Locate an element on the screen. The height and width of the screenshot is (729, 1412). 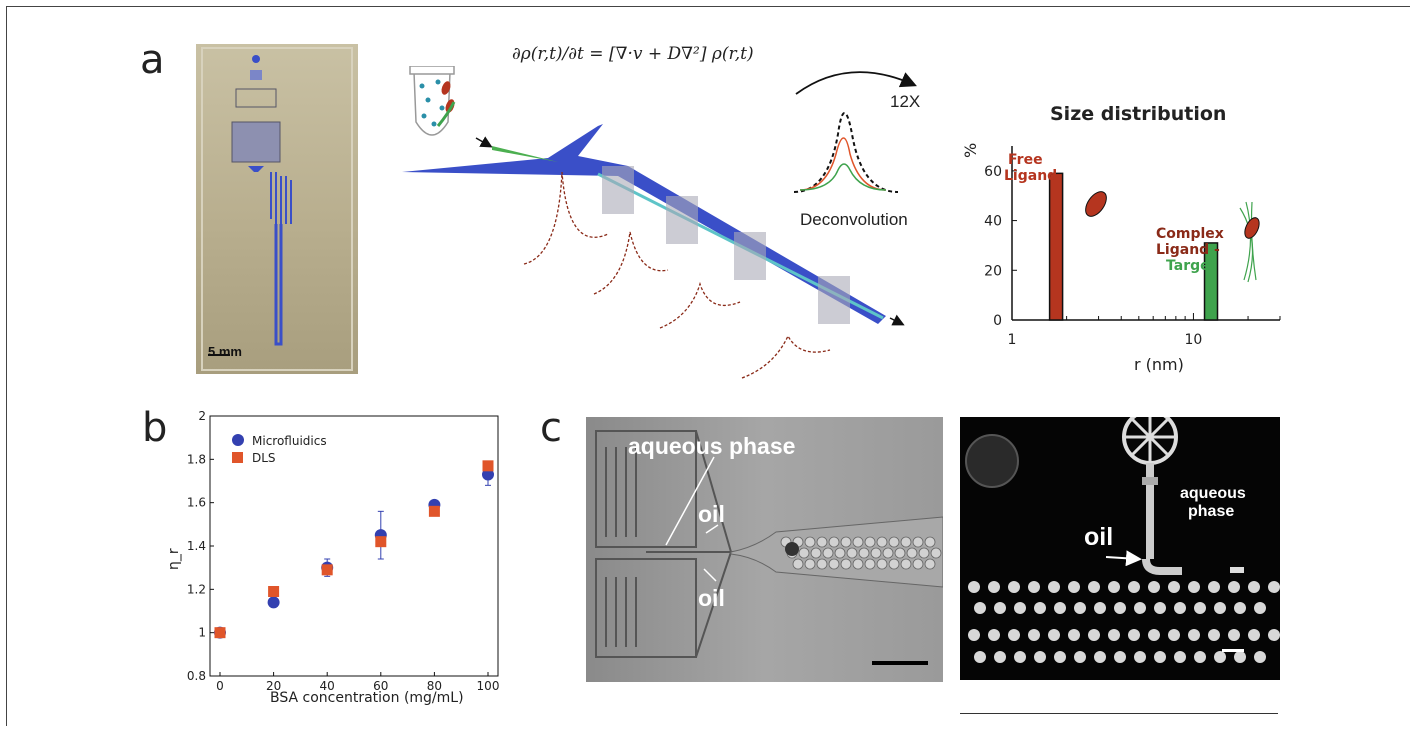
size-bar-complex is located at coordinates (1211, 281).